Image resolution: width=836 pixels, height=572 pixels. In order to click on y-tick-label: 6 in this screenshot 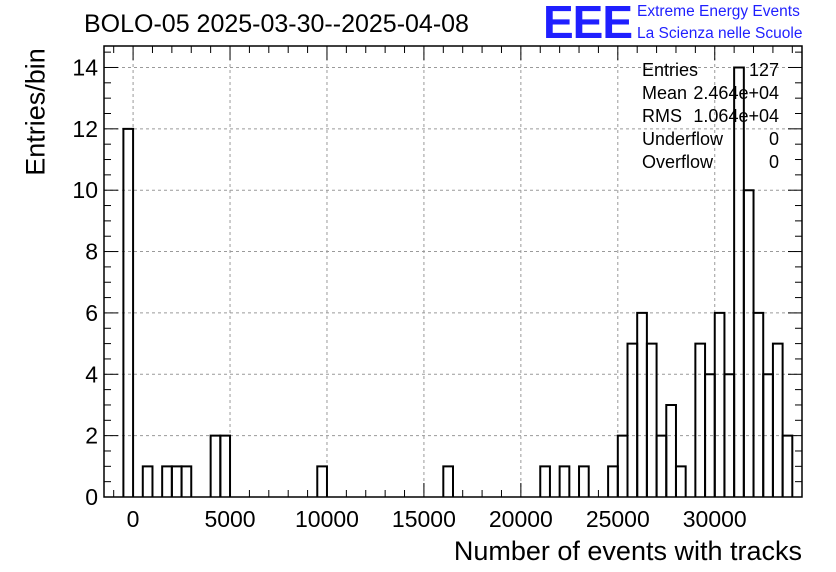, I will do `click(91, 313)`.